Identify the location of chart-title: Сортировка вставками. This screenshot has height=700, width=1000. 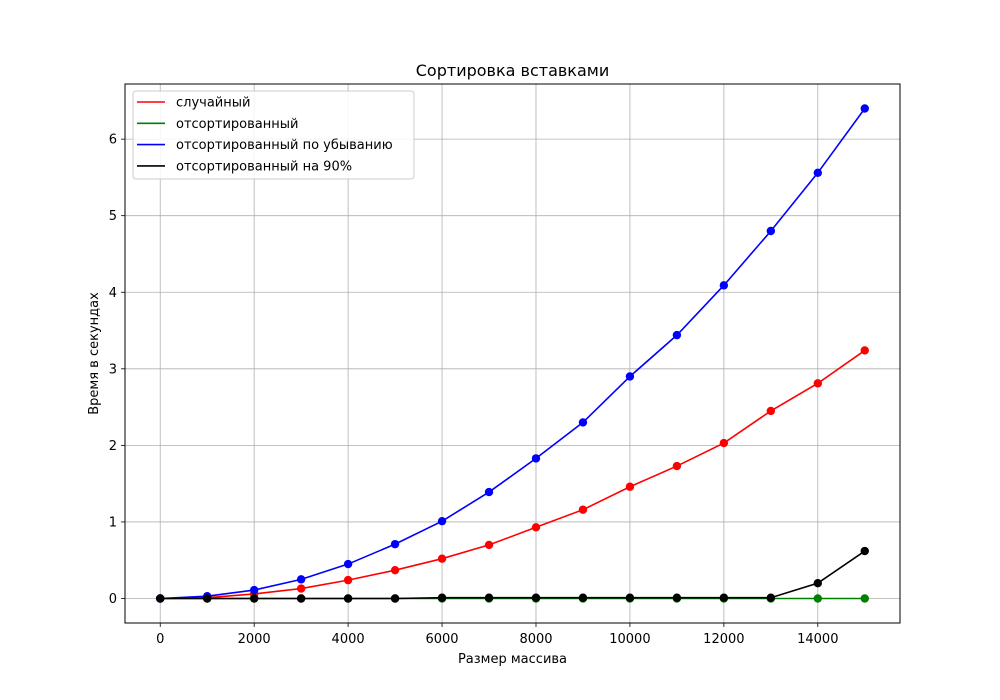
(512, 70).